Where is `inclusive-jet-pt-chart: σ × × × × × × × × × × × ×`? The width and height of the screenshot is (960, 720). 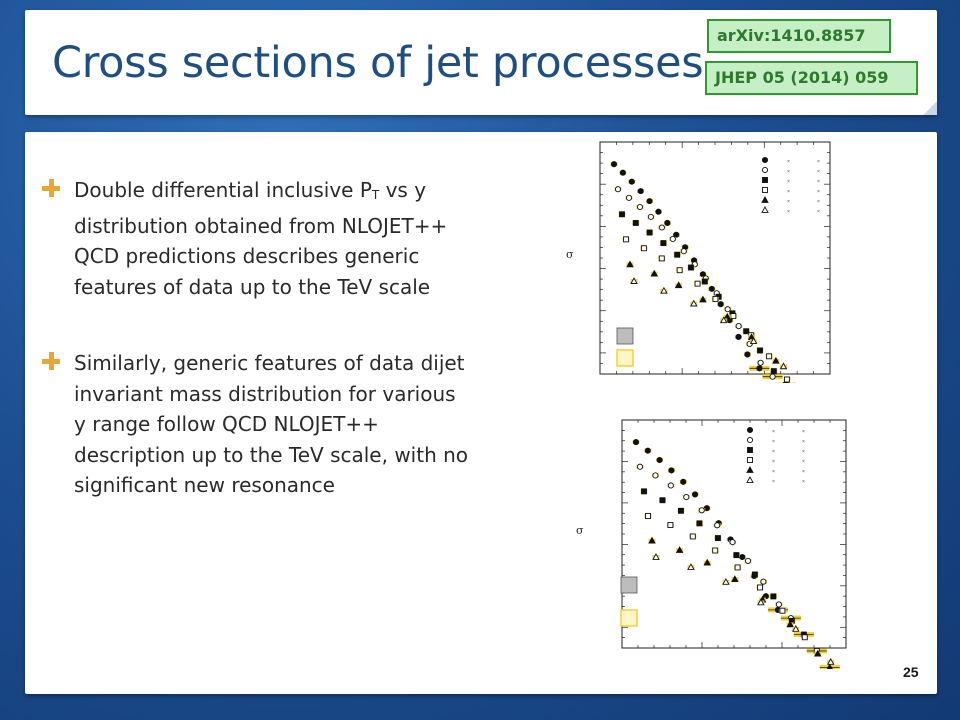
inclusive-jet-pt-chart: σ × × × × × × × × × × × × is located at coordinates (698, 262).